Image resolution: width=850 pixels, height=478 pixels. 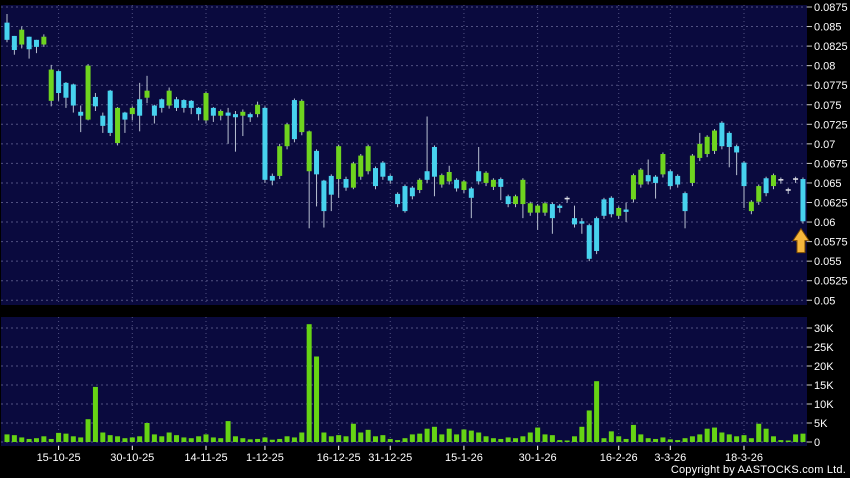 I want to click on axis-label: 30K, so click(x=824, y=329).